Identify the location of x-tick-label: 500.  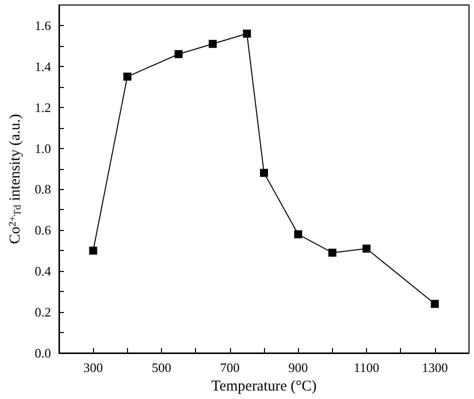
(162, 367).